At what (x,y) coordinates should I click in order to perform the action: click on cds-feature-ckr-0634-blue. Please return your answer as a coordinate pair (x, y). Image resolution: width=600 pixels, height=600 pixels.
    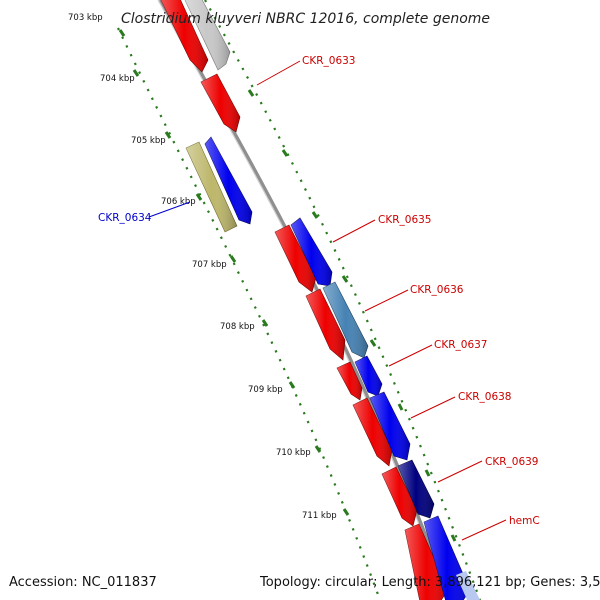
    Looking at the image, I should click on (228, 180).